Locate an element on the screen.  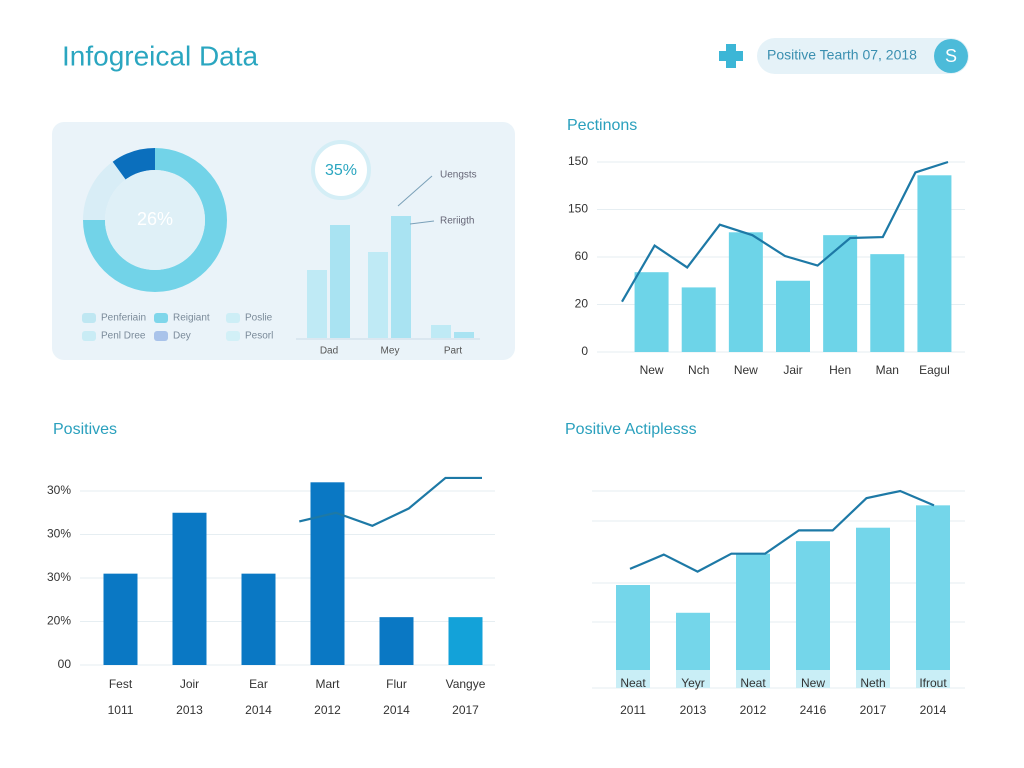
x-tick-label: Mey is located at coordinates (390, 351).